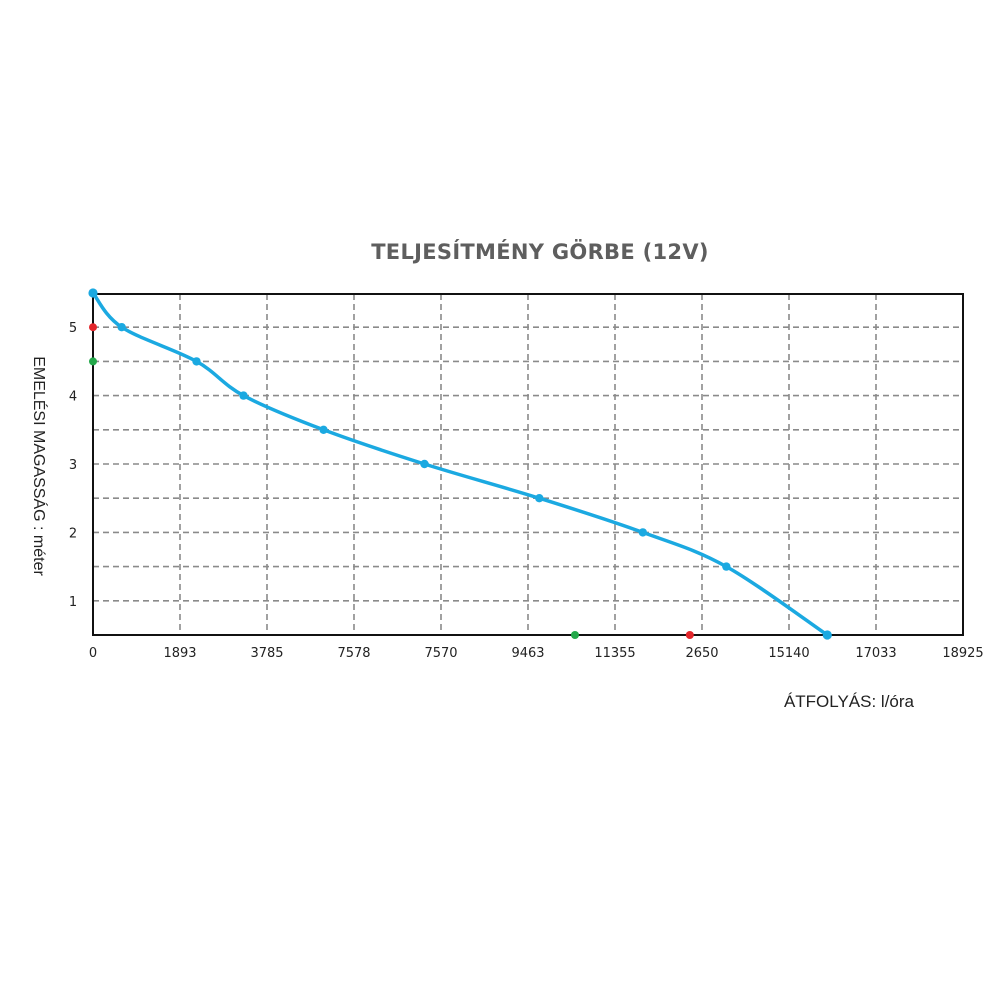 The width and height of the screenshot is (1000, 1000). I want to click on y-tick-label: 5, so click(73, 328).